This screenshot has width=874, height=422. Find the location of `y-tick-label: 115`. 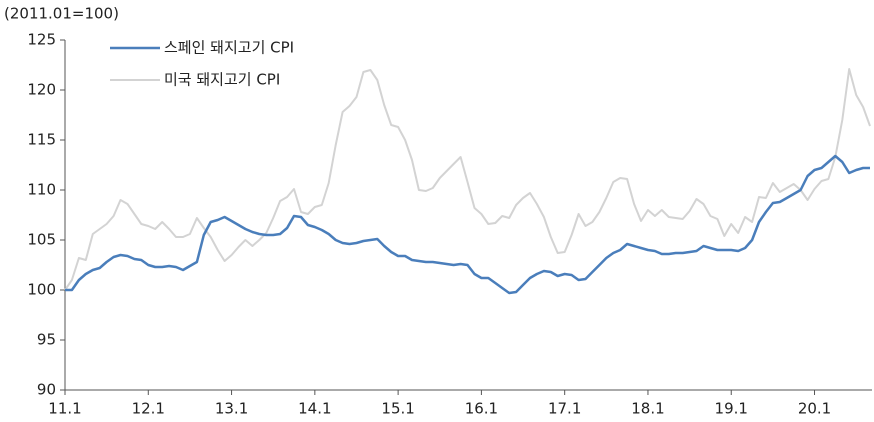

y-tick-label: 115 is located at coordinates (41, 140).